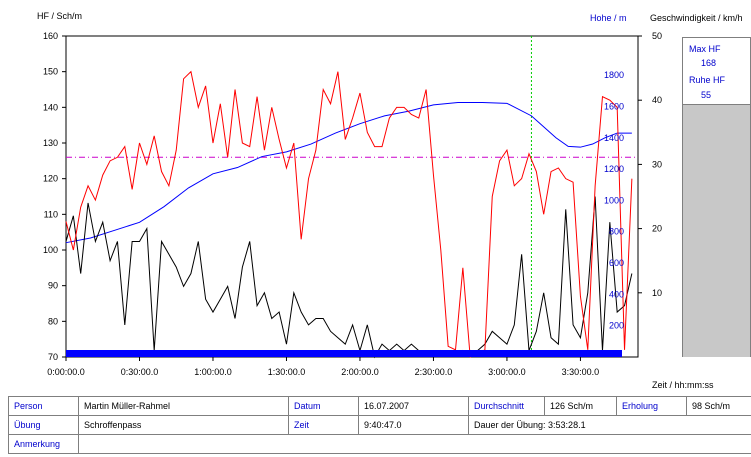  I want to click on x-tick-label: 3:30:00.0, so click(581, 372).